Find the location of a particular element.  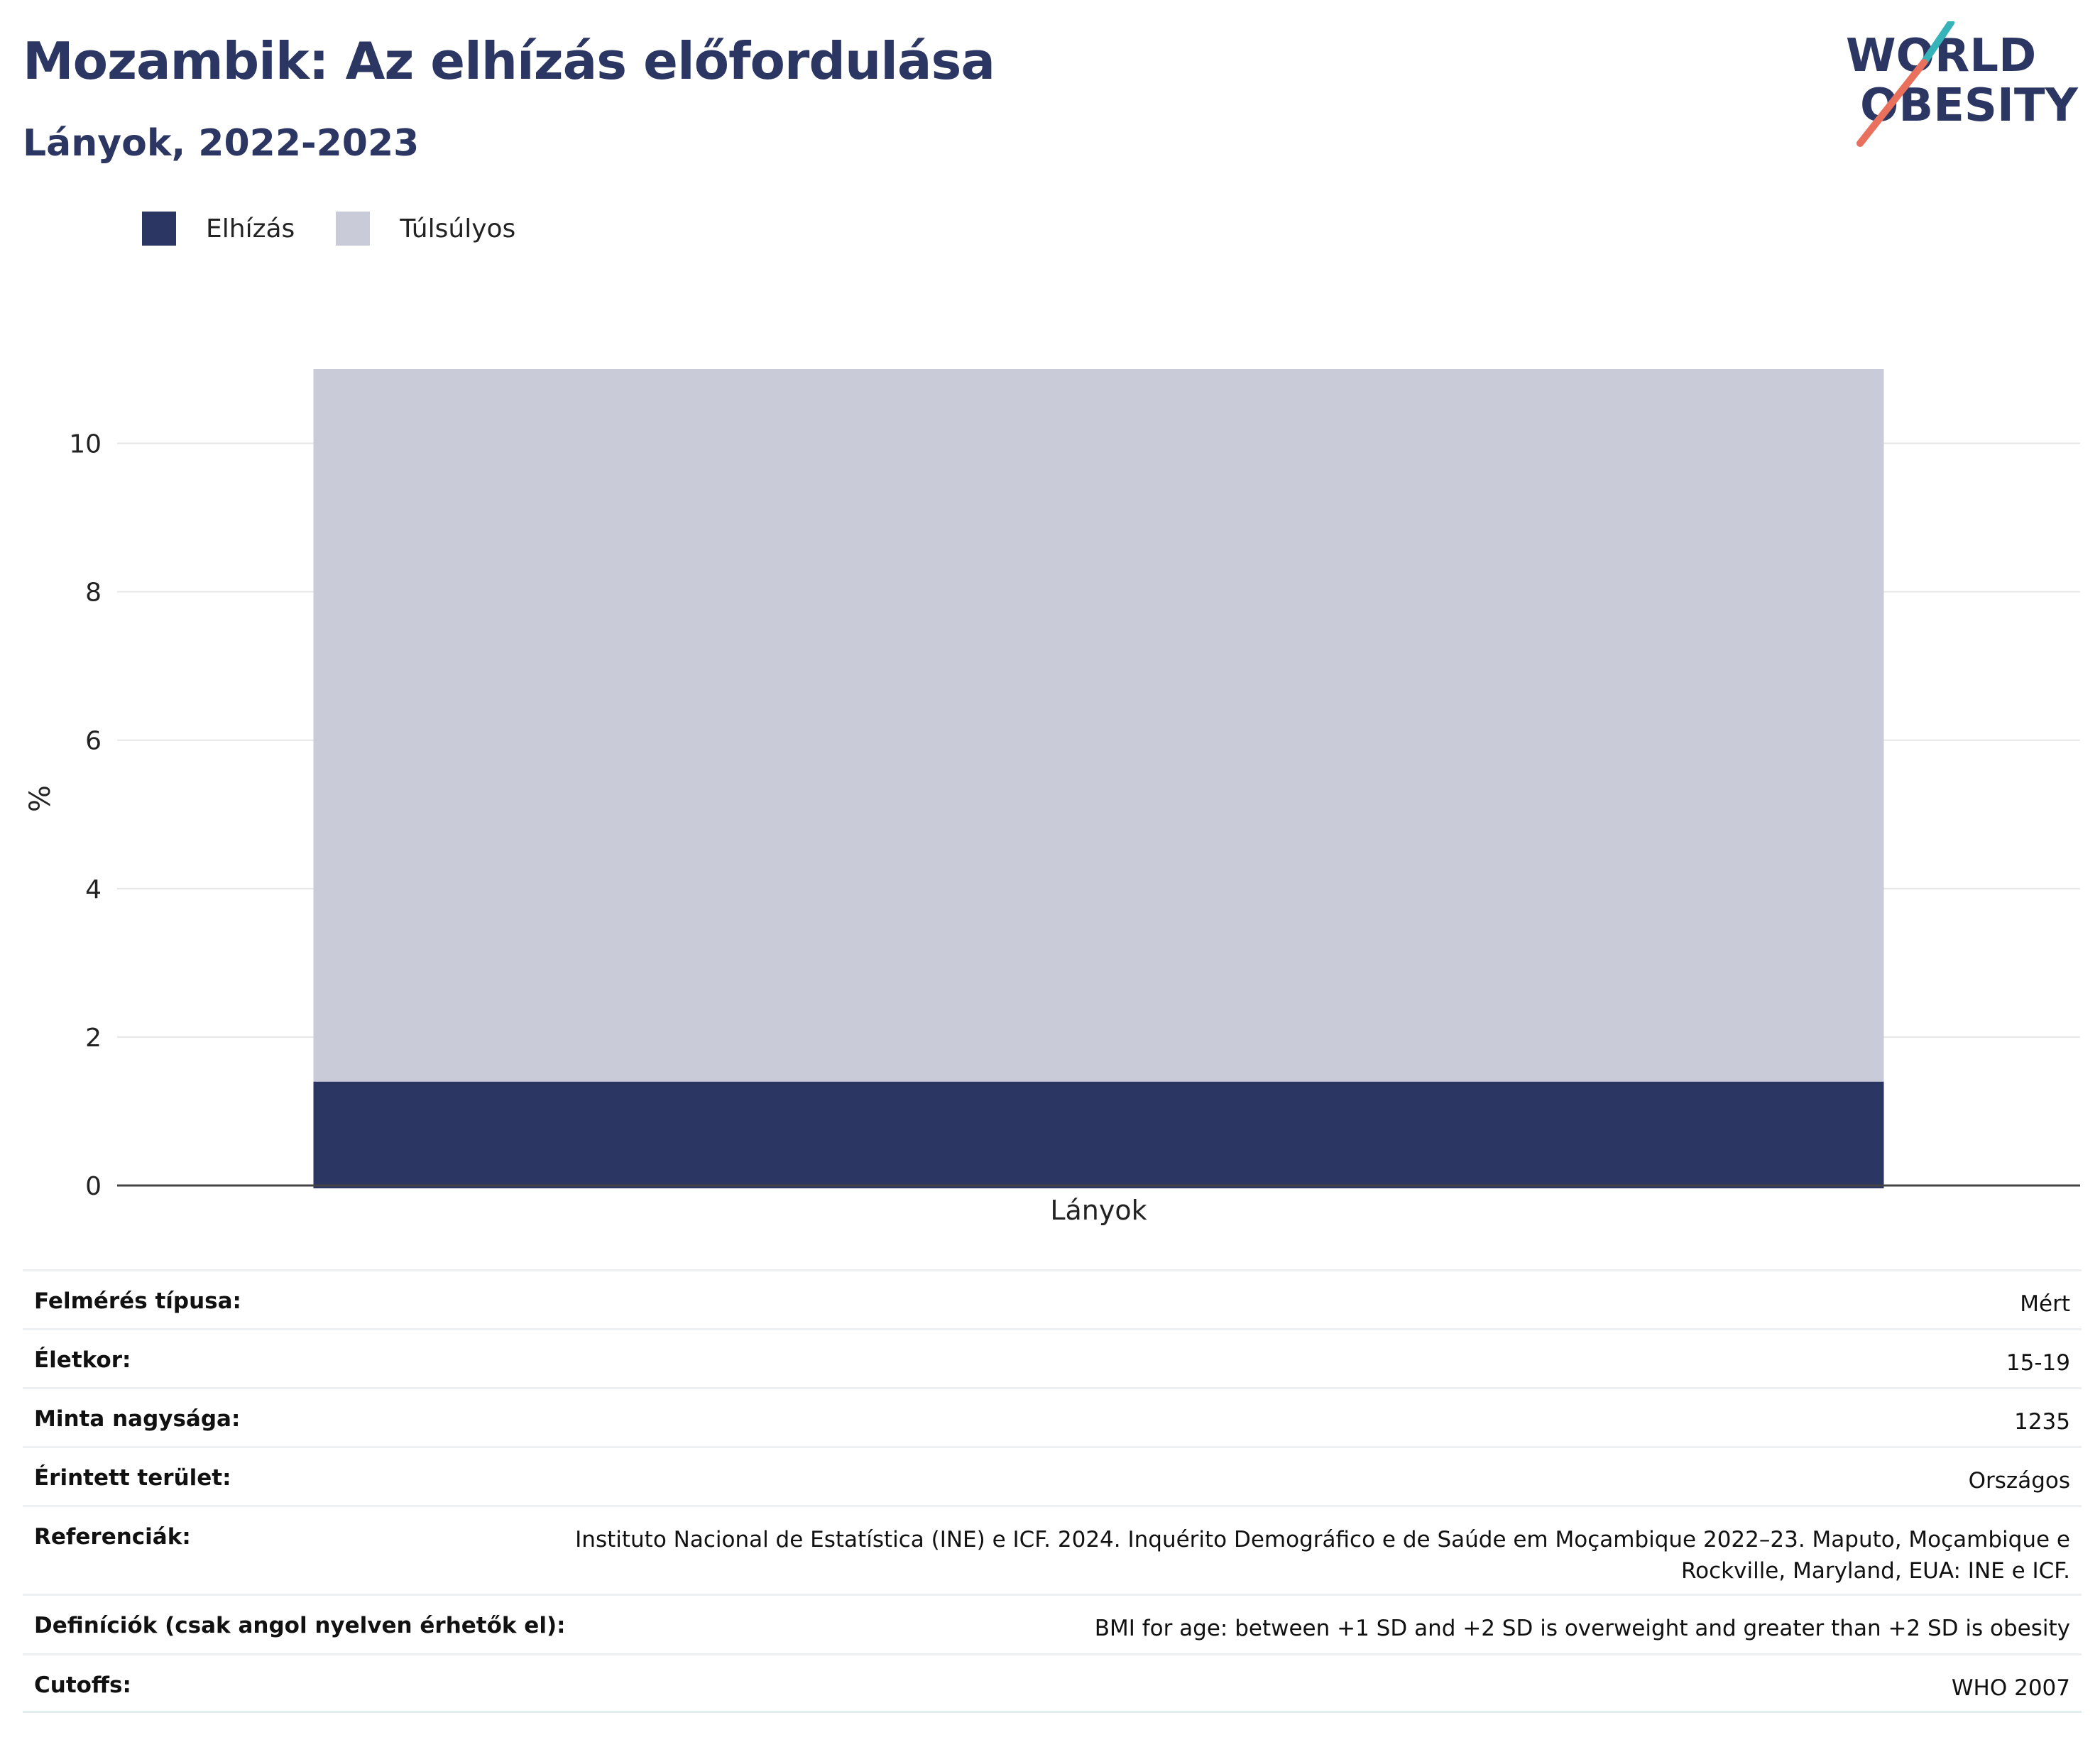

y-tick-label: 8 is located at coordinates (93, 593).